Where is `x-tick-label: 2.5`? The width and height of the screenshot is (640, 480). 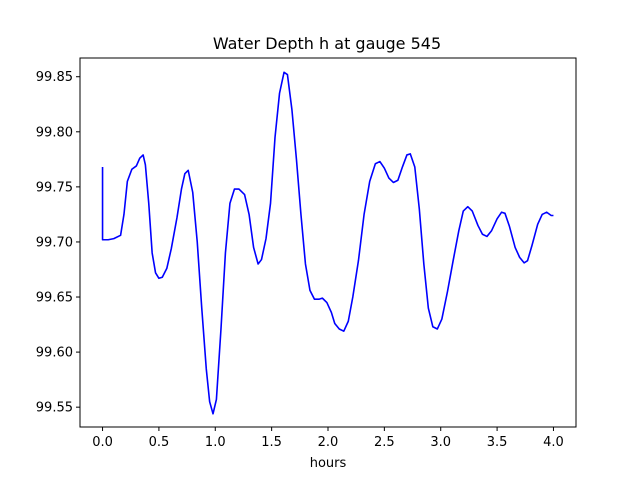 x-tick-label: 2.5 is located at coordinates (384, 442).